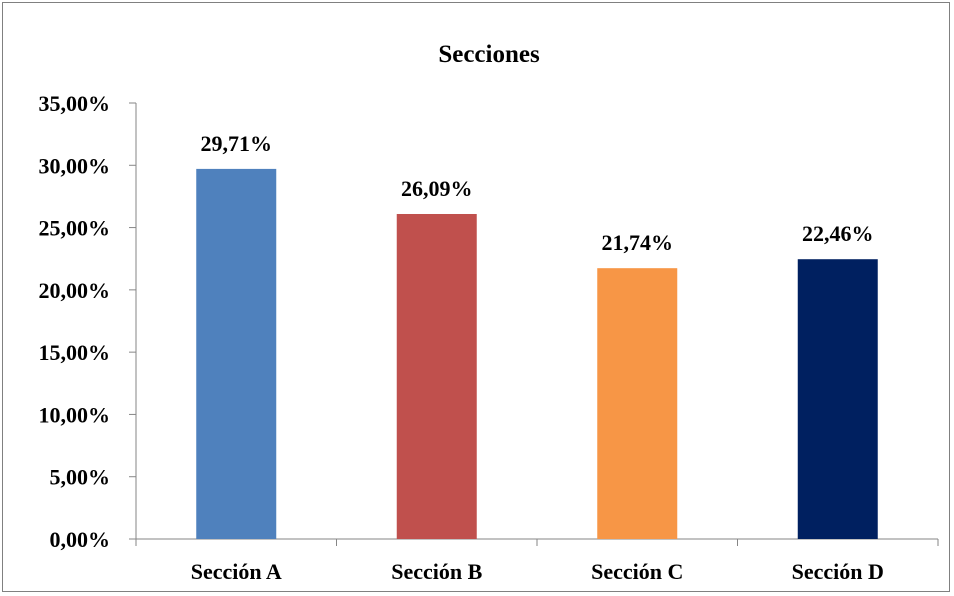 The height and width of the screenshot is (596, 954). Describe the element at coordinates (637, 571) in the screenshot. I see `x-tick-label: Sección C` at that location.